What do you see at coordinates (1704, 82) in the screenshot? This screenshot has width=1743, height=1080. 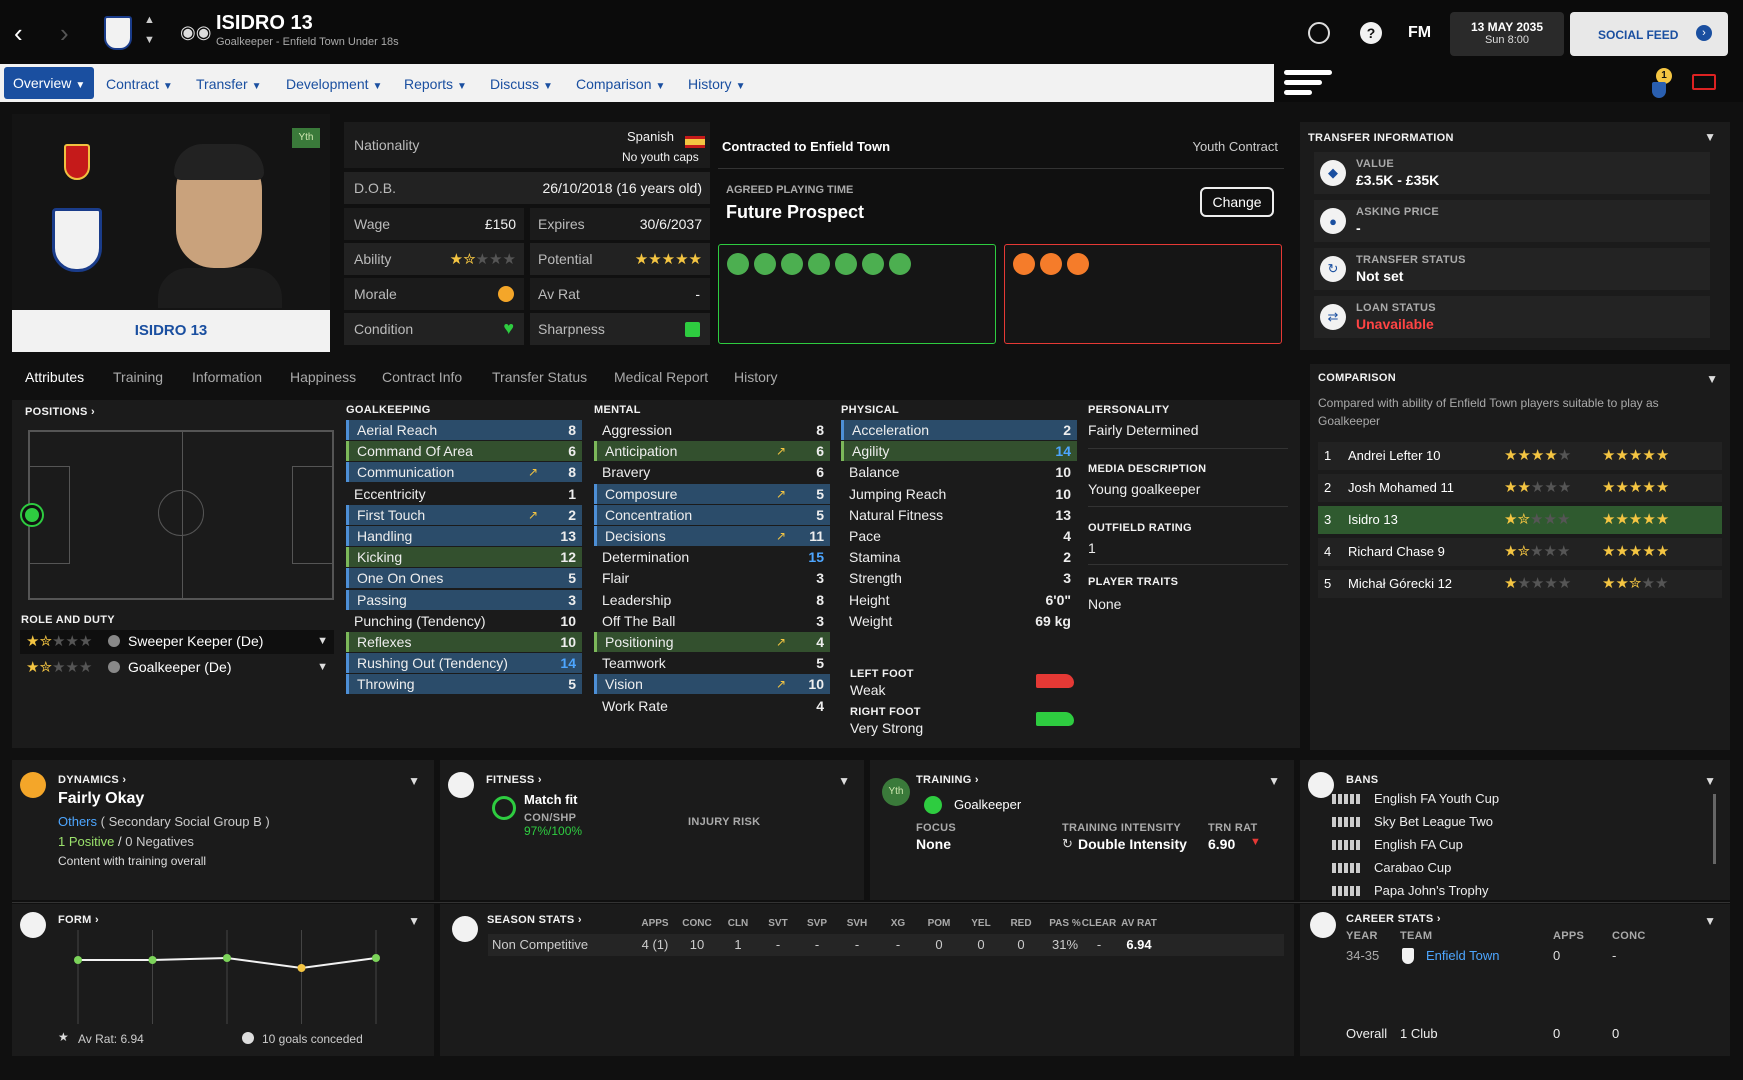 I see `screen-icon` at bounding box center [1704, 82].